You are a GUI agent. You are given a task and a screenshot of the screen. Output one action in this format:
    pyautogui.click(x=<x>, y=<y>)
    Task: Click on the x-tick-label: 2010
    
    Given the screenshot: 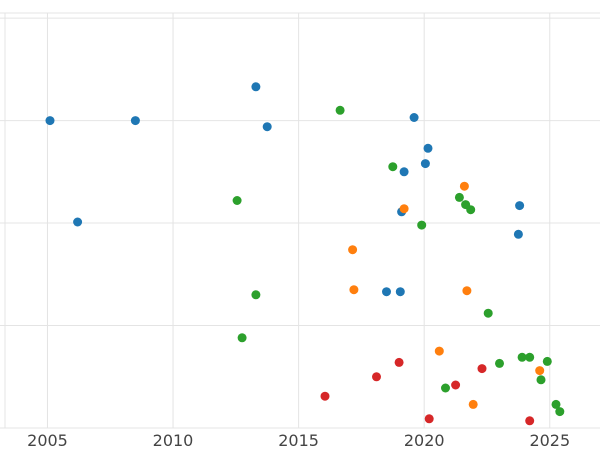 What is the action you would take?
    pyautogui.click(x=173, y=440)
    